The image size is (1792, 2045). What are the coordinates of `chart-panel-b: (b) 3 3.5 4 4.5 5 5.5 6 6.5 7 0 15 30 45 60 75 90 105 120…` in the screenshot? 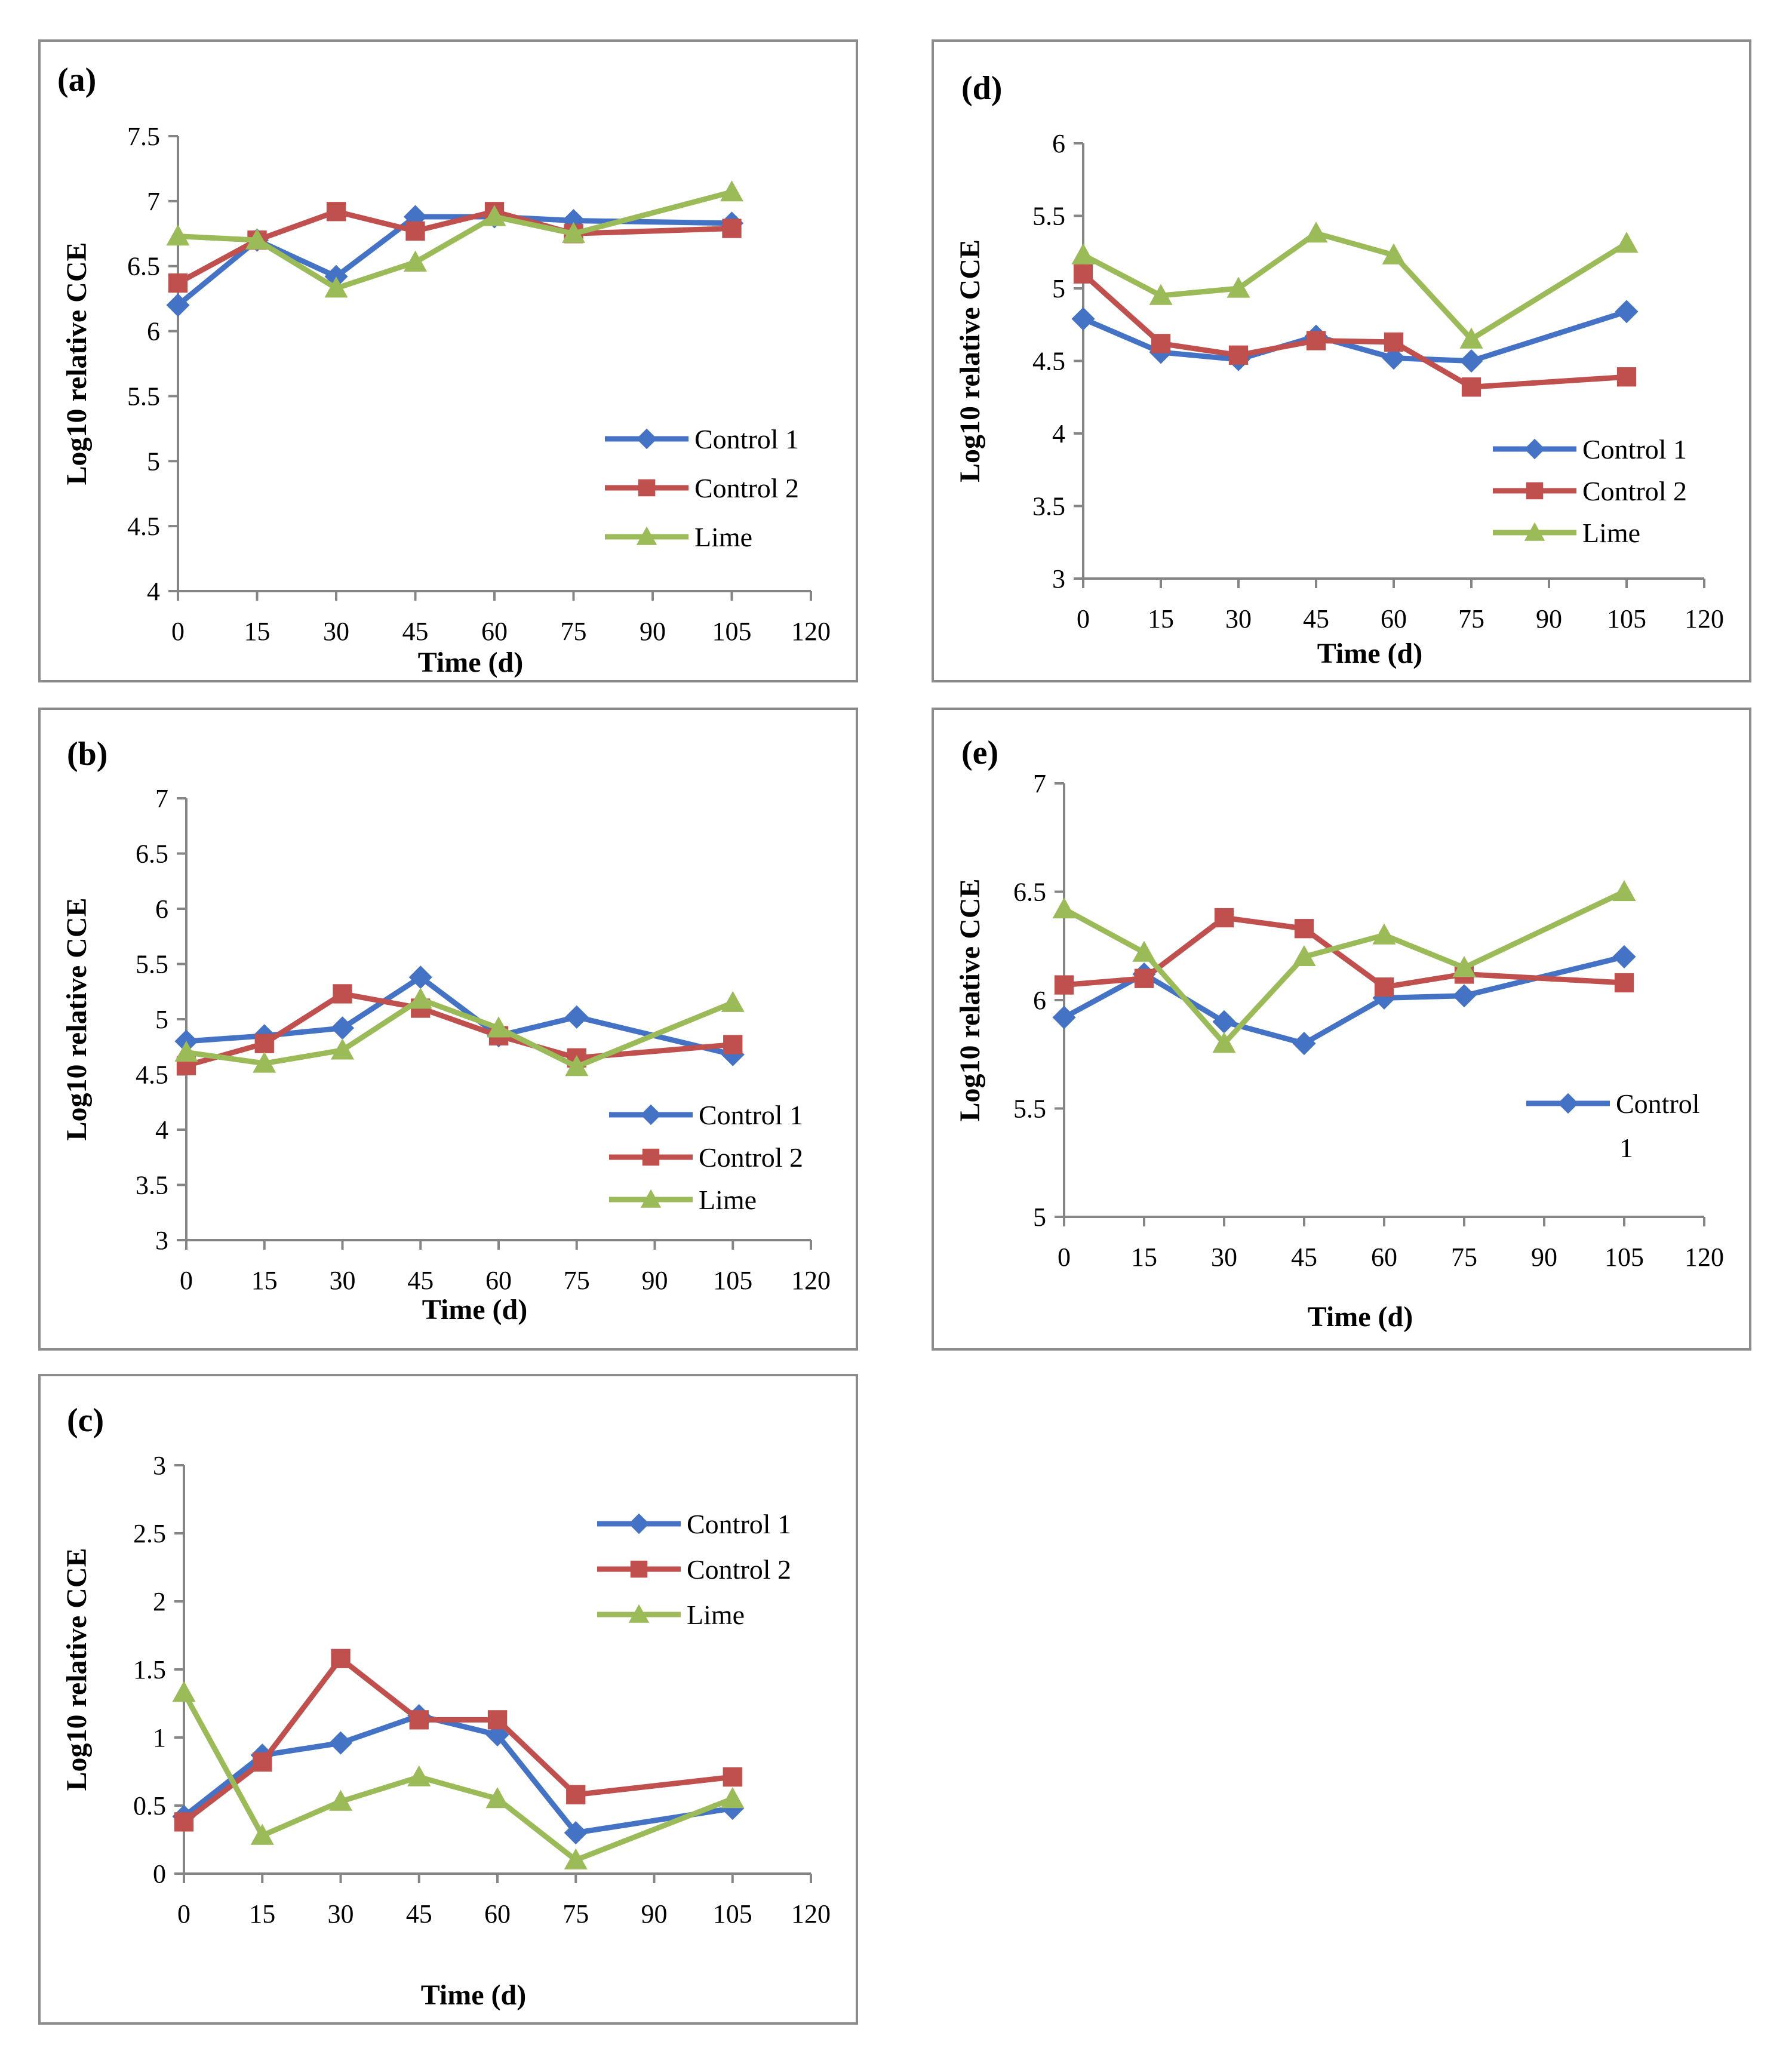 It's located at (448, 1029).